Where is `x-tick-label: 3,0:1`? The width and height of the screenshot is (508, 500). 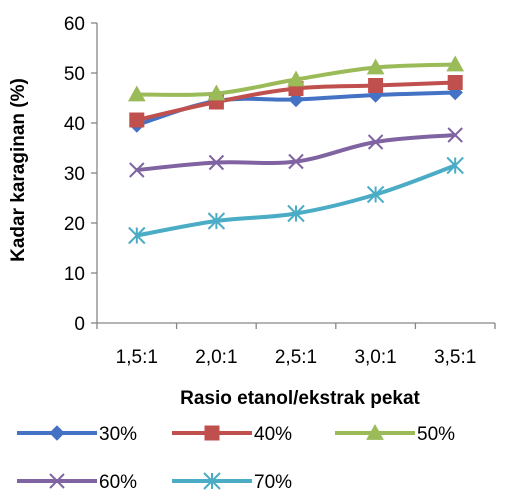 x-tick-label: 3,0:1 is located at coordinates (375, 357).